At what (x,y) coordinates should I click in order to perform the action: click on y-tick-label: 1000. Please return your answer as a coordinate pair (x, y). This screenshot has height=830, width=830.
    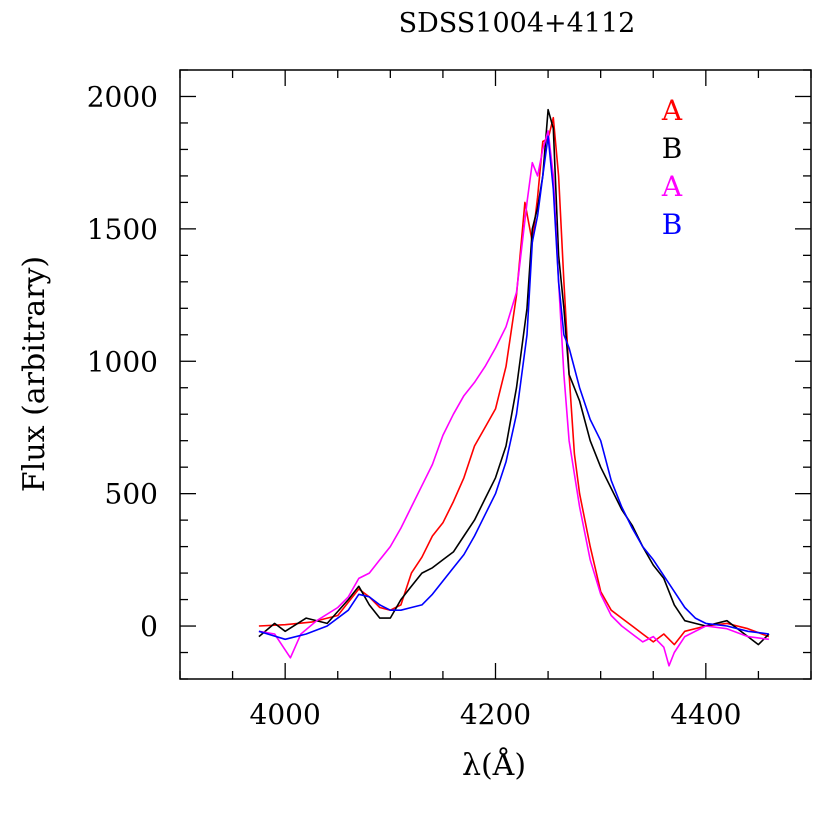
    Looking at the image, I should click on (122, 361).